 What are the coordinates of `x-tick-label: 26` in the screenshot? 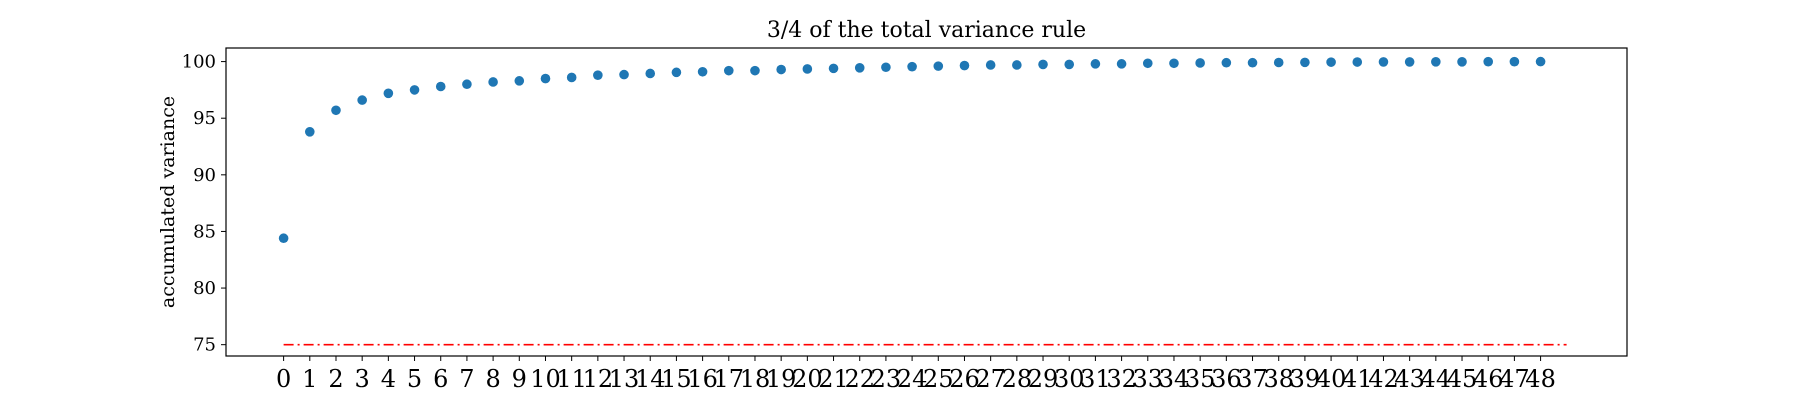 It's located at (964, 379).